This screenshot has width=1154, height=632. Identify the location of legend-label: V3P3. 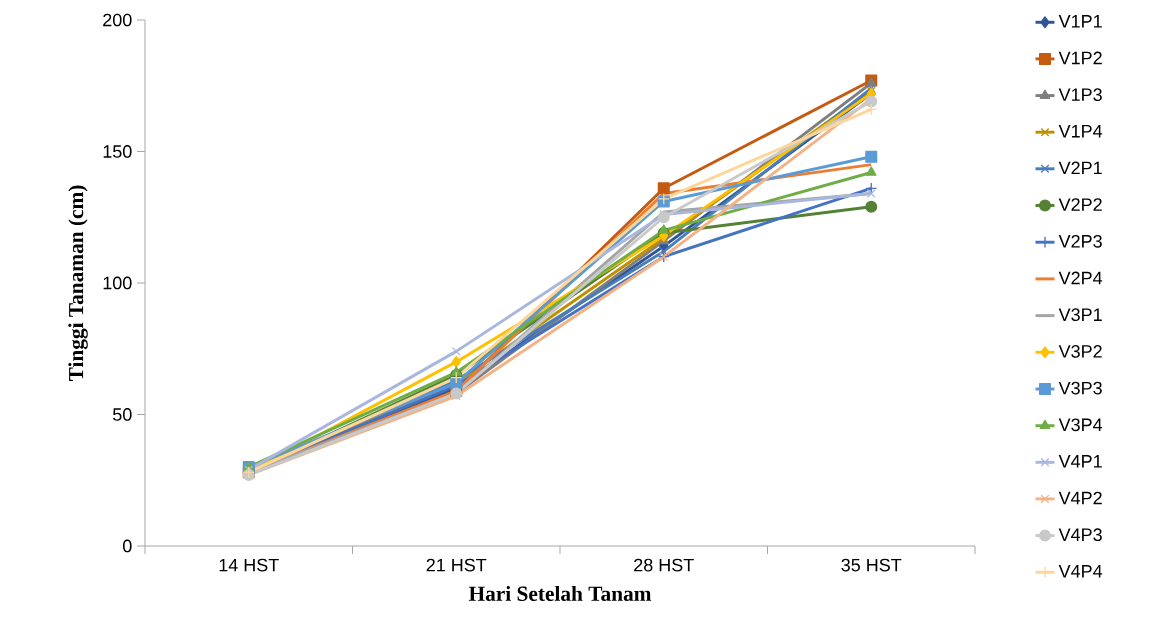
(1080, 388).